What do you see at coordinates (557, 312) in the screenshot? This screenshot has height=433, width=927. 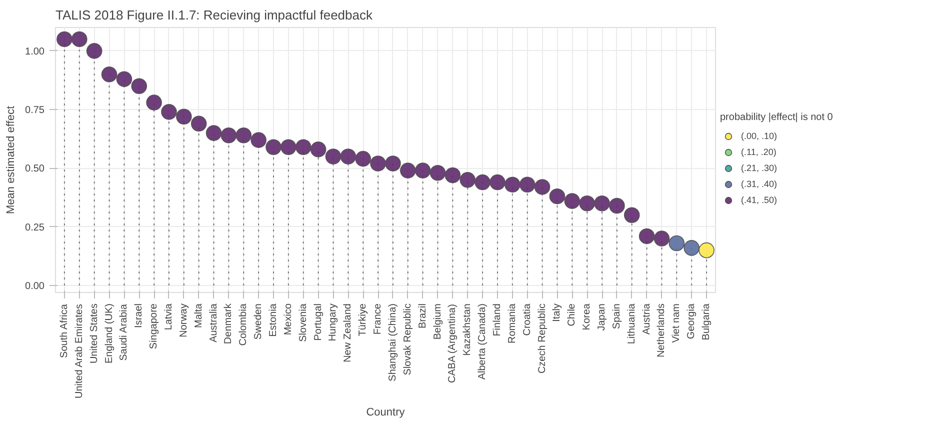 I see `x-tick-label: Italy` at bounding box center [557, 312].